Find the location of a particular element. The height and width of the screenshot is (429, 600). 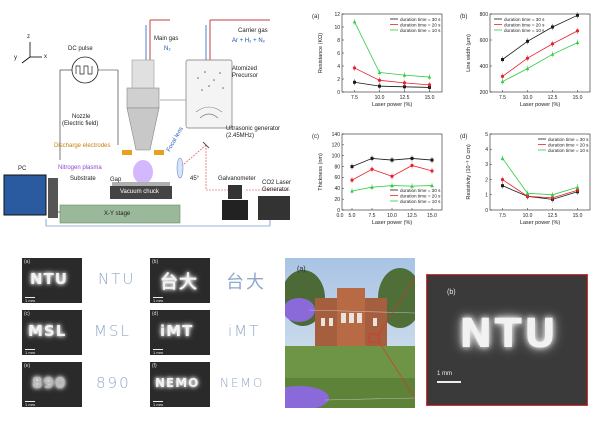

pc-label: PC is located at coordinates (22, 169).